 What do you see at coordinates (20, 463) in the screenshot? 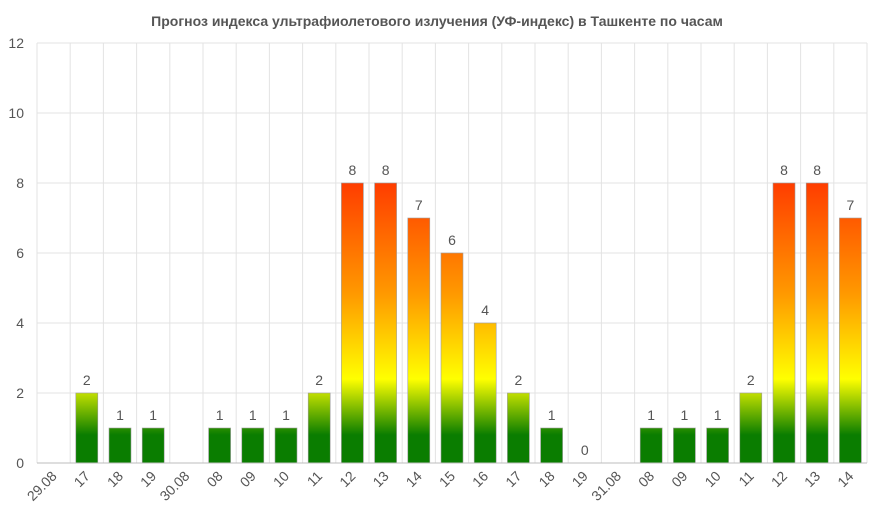
I see `y-tick-label: 0` at bounding box center [20, 463].